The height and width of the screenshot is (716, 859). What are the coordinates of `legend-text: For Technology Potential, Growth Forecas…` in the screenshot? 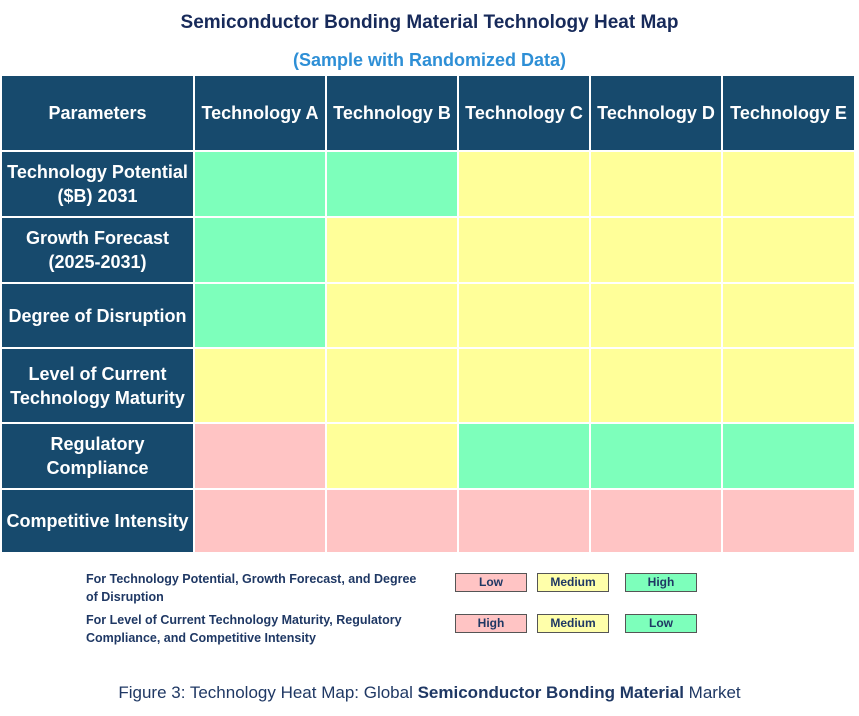 It's located at (251, 588).